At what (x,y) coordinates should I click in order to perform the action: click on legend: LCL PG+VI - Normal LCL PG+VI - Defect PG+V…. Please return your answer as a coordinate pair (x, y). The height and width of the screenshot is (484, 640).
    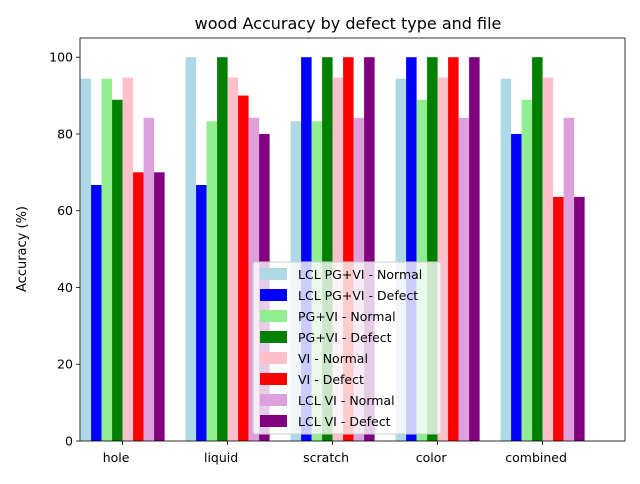
    Looking at the image, I should click on (347, 348).